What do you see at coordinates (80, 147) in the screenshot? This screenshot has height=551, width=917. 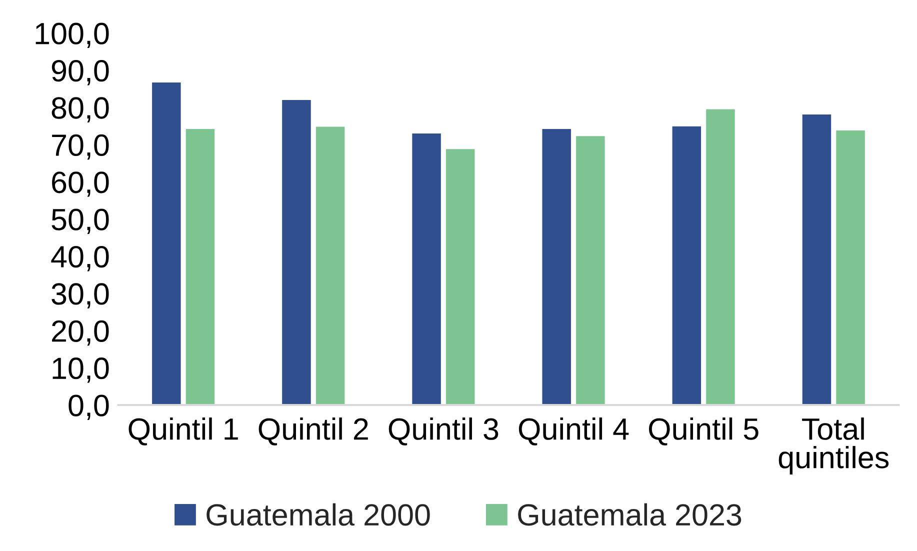 I see `y-tick-label: 70,0` at bounding box center [80, 147].